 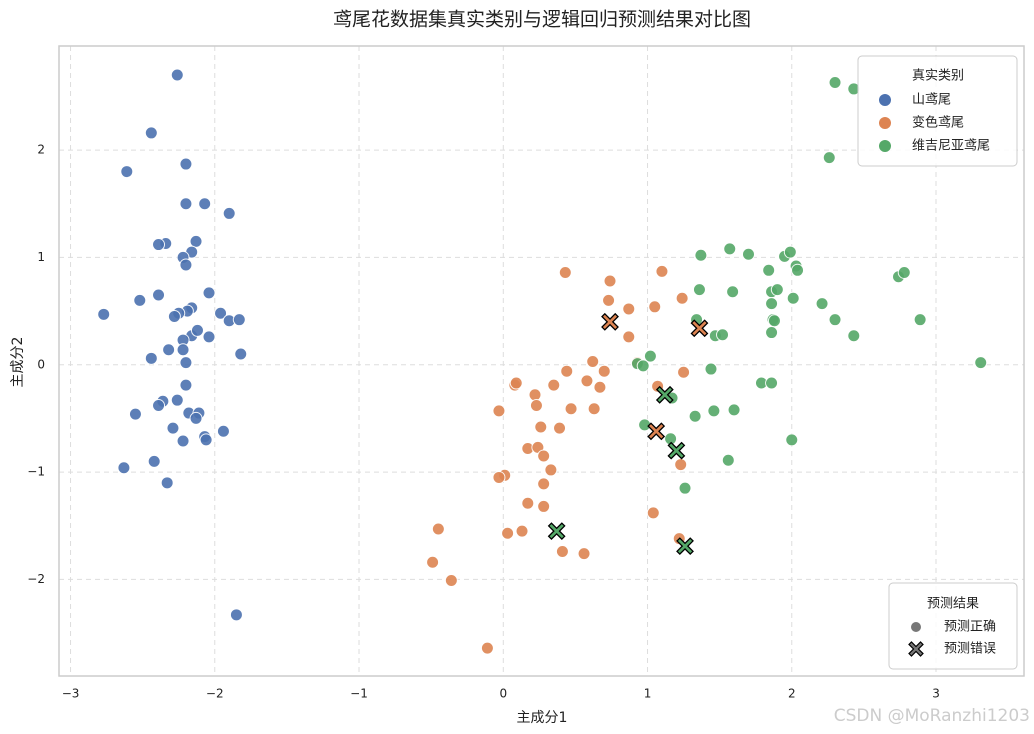 What do you see at coordinates (41, 364) in the screenshot?
I see `y-tick-label: 0` at bounding box center [41, 364].